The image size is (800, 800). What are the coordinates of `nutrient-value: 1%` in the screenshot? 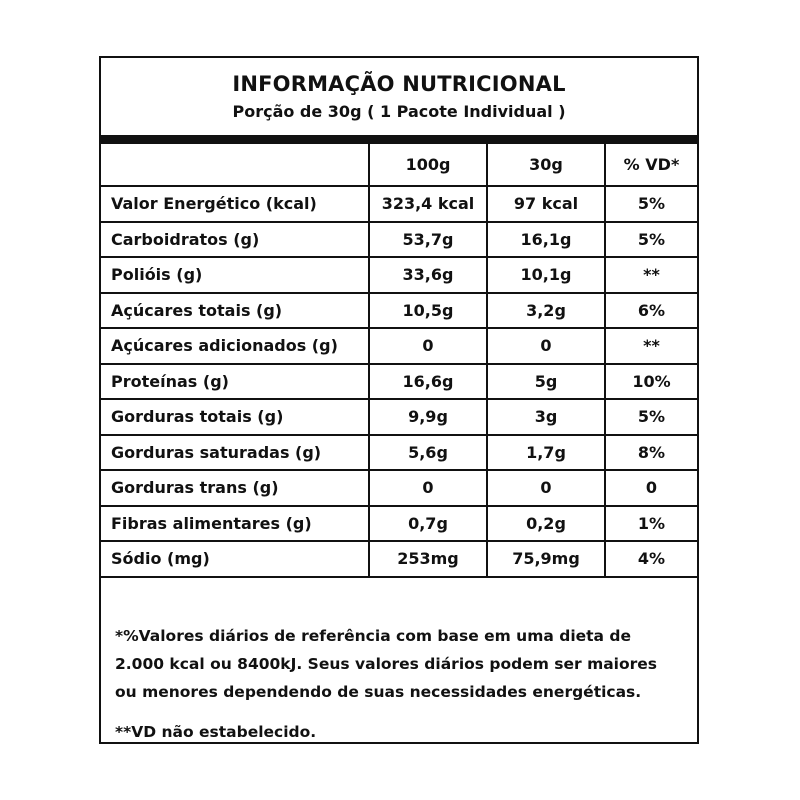 It's located at (650, 523).